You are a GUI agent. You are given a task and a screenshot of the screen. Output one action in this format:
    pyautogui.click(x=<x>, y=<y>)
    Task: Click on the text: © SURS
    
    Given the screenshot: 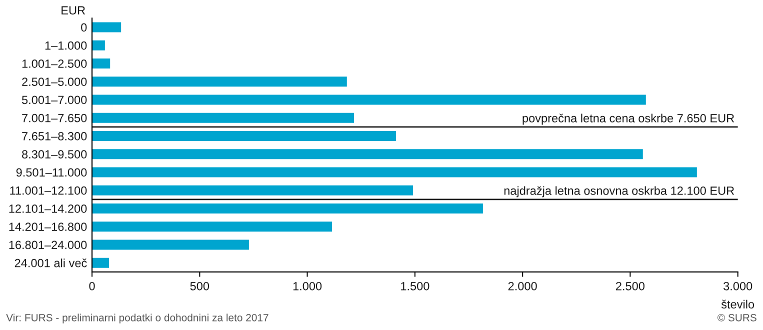 What is the action you would take?
    pyautogui.click(x=737, y=318)
    